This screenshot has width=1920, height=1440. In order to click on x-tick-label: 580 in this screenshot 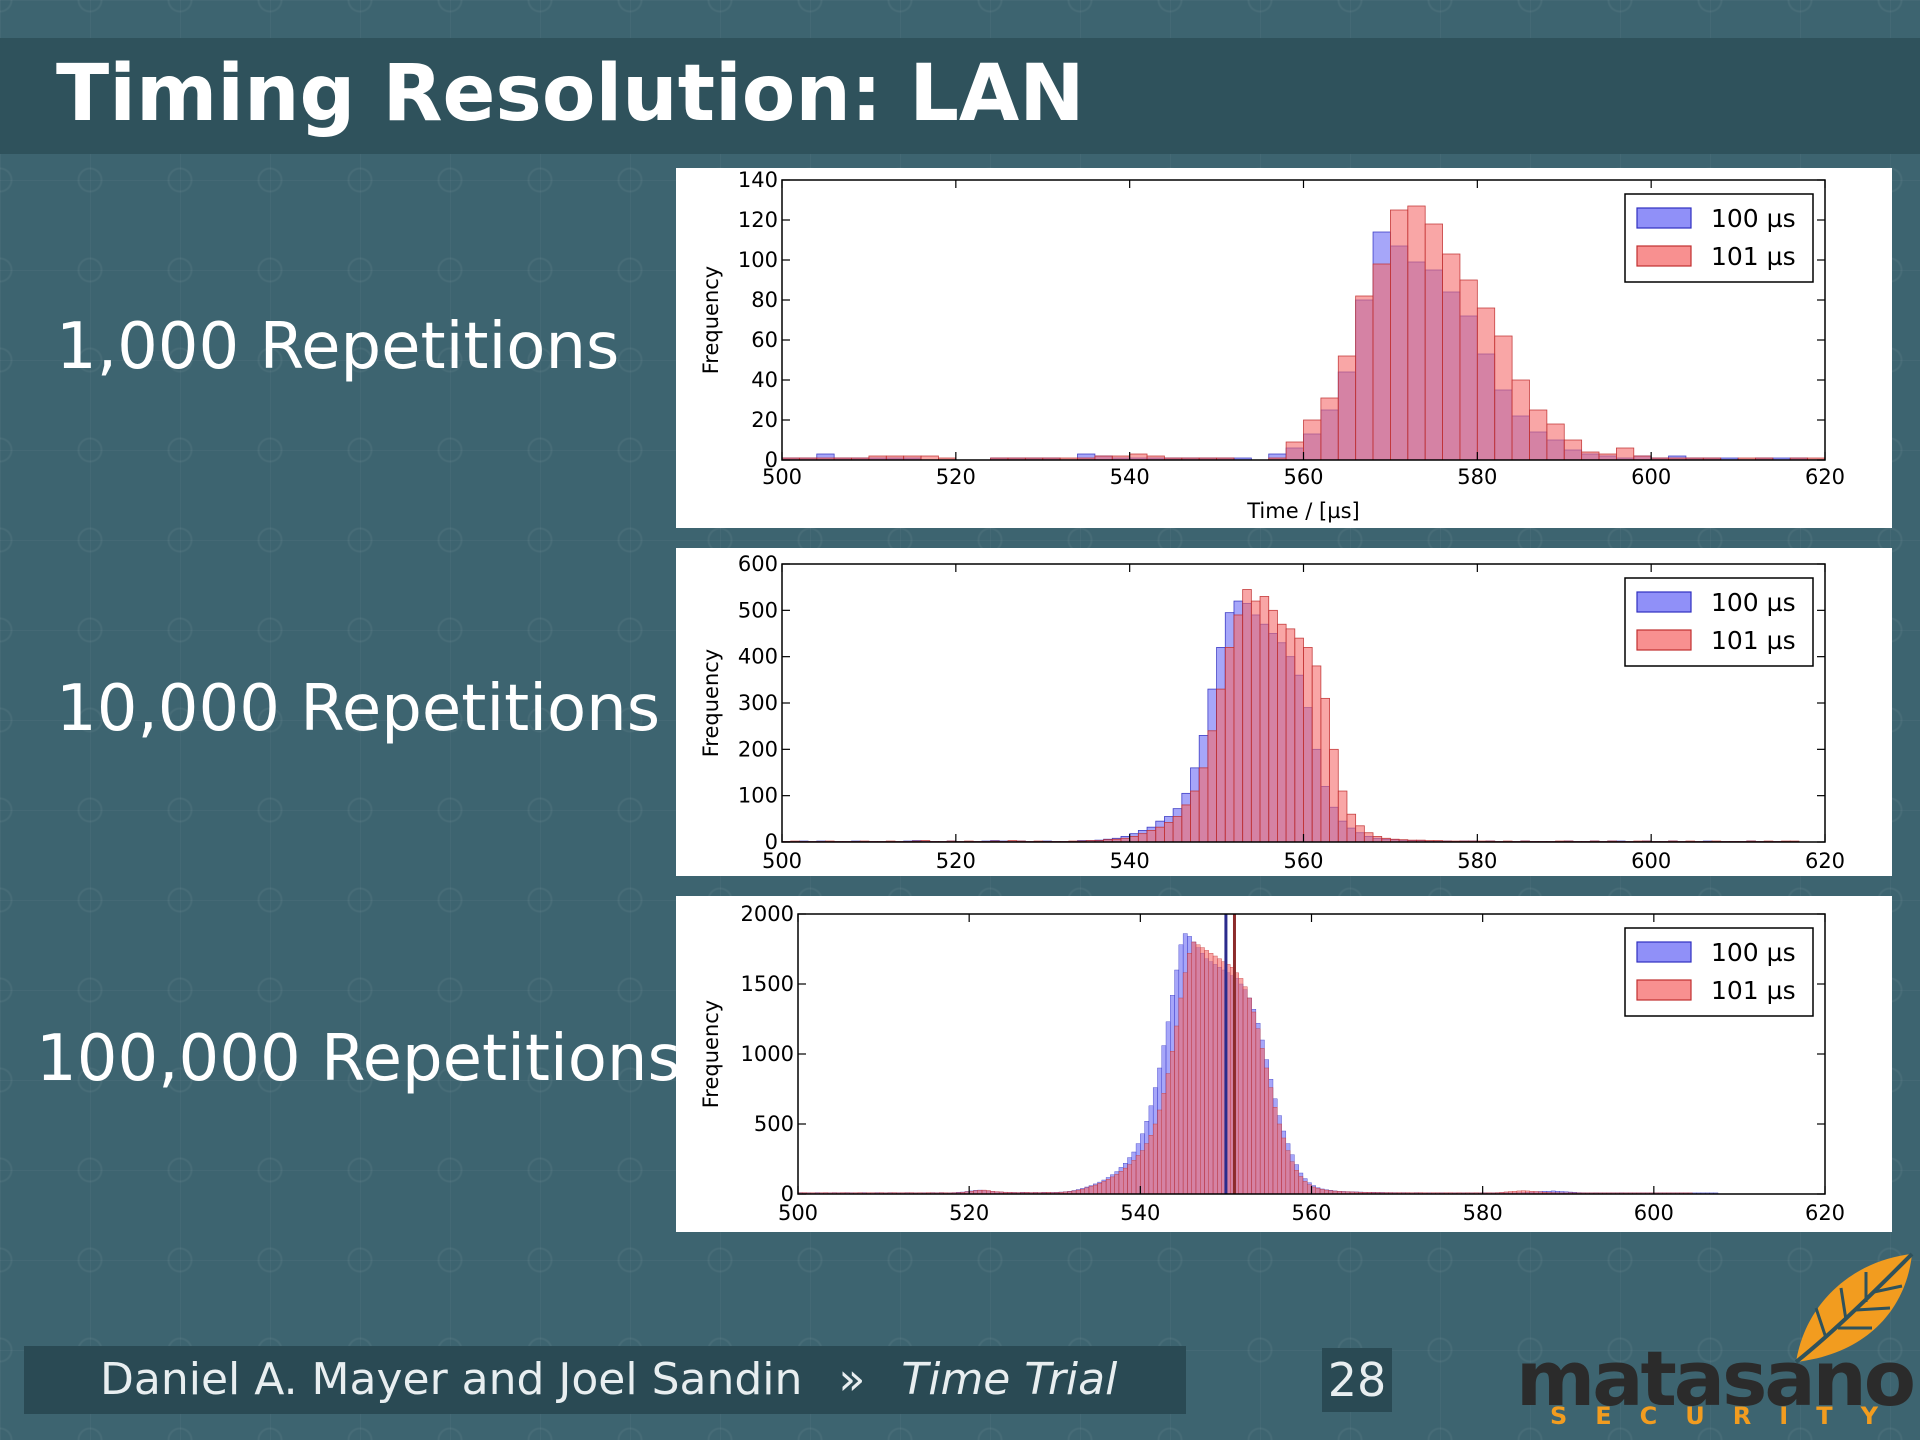, I will do `click(1483, 1213)`.